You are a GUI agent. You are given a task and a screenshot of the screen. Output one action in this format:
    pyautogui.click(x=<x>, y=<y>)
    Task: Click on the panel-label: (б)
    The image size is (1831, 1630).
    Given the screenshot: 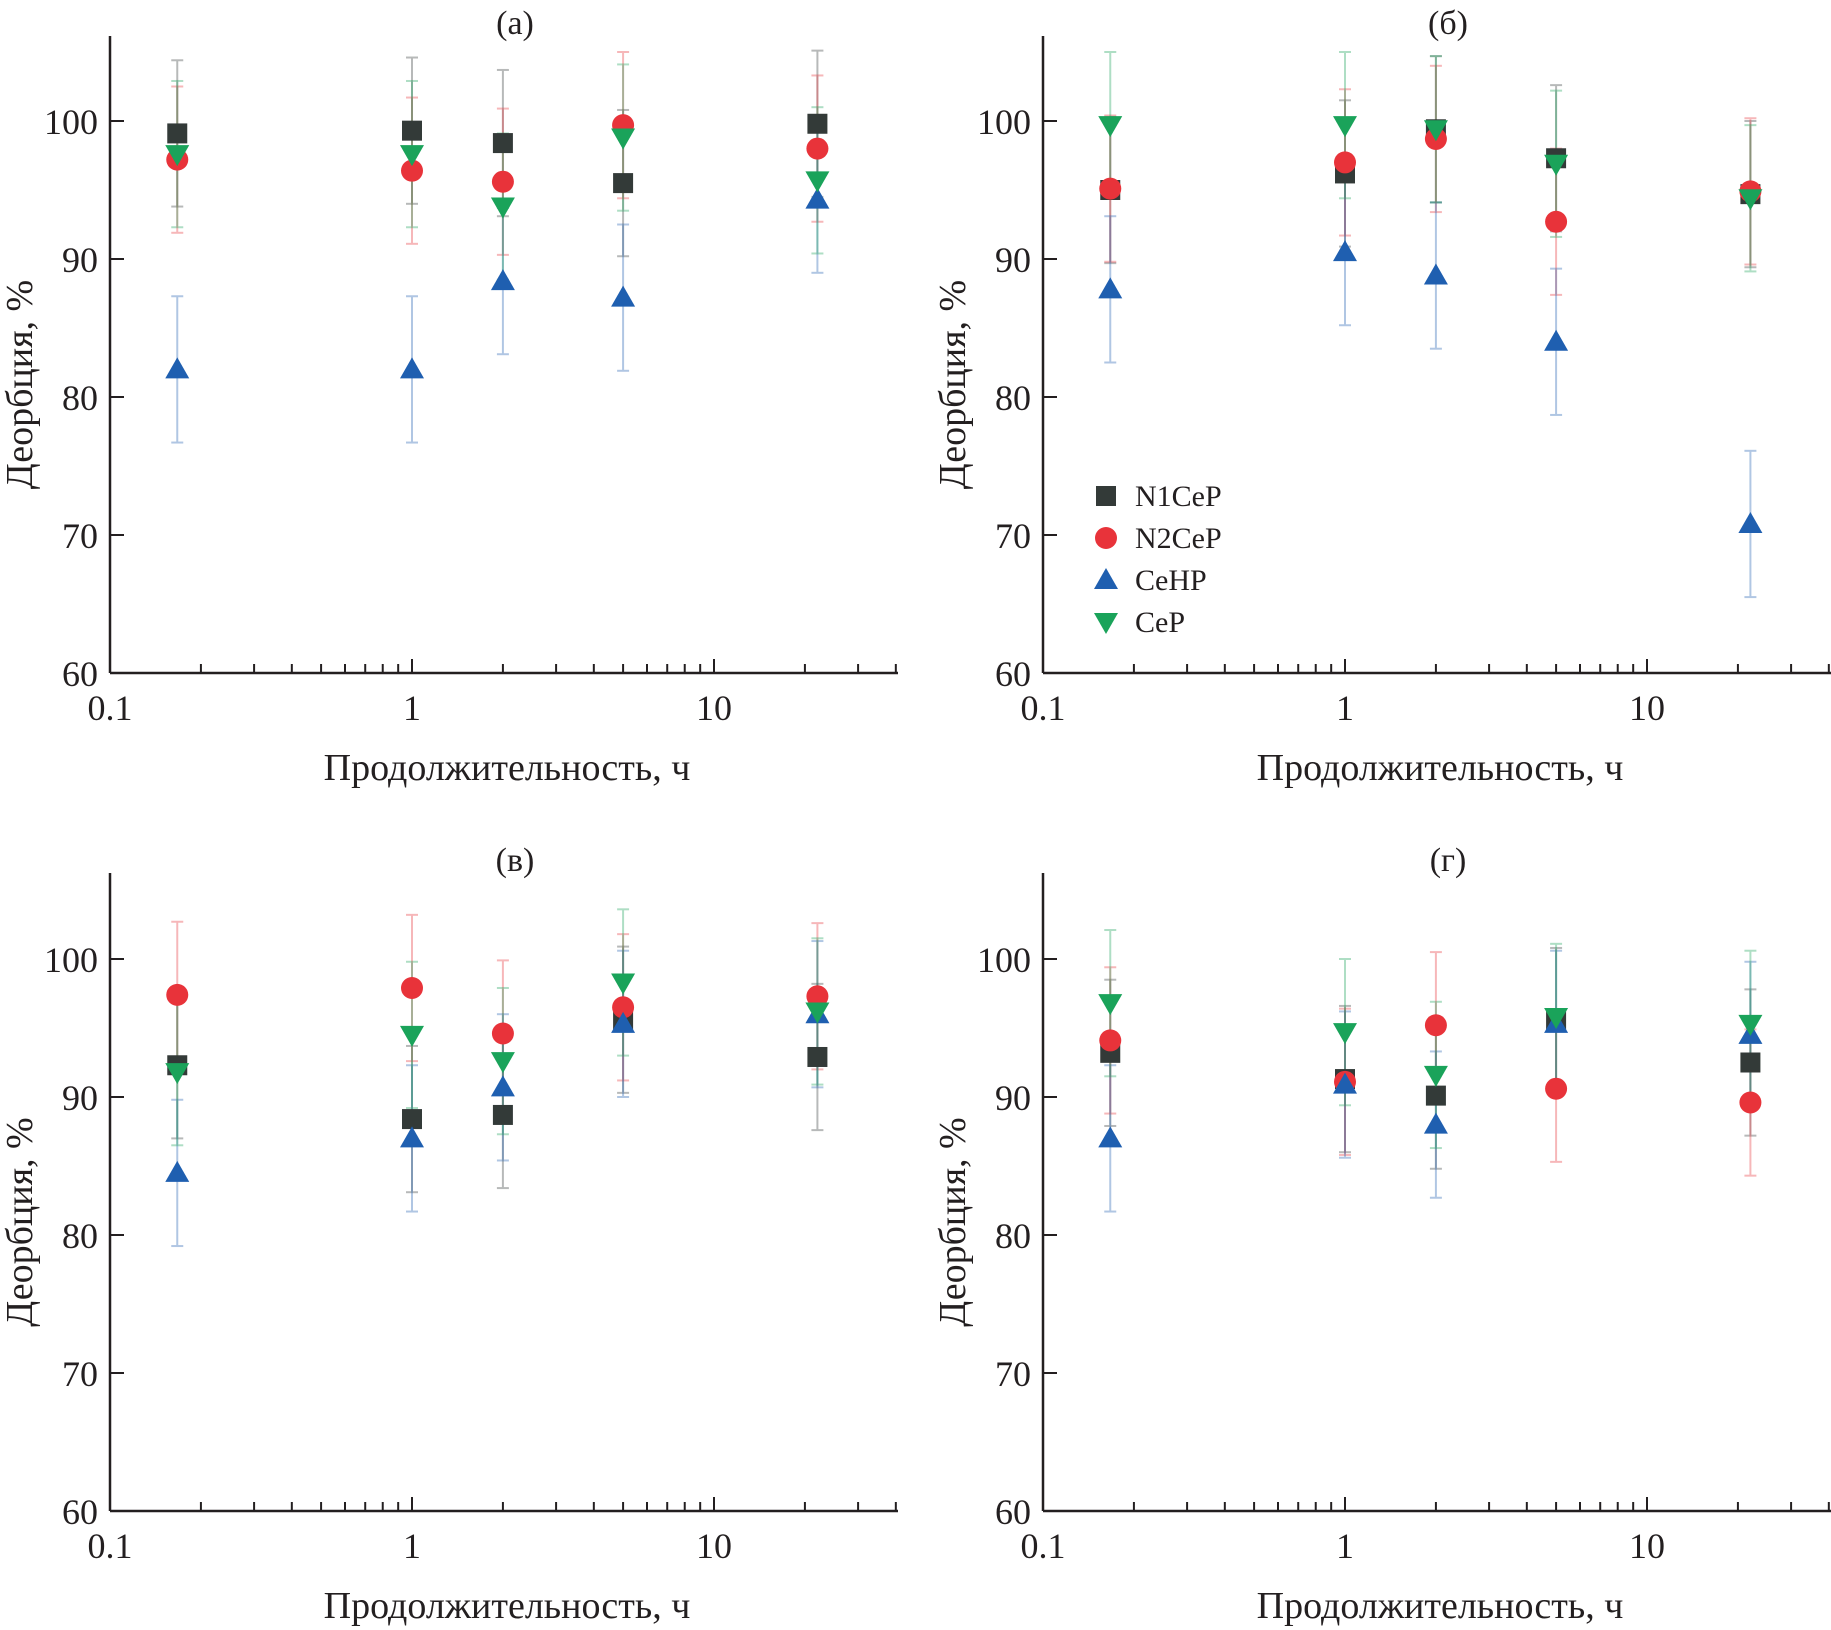 What is the action you would take?
    pyautogui.click(x=1448, y=23)
    